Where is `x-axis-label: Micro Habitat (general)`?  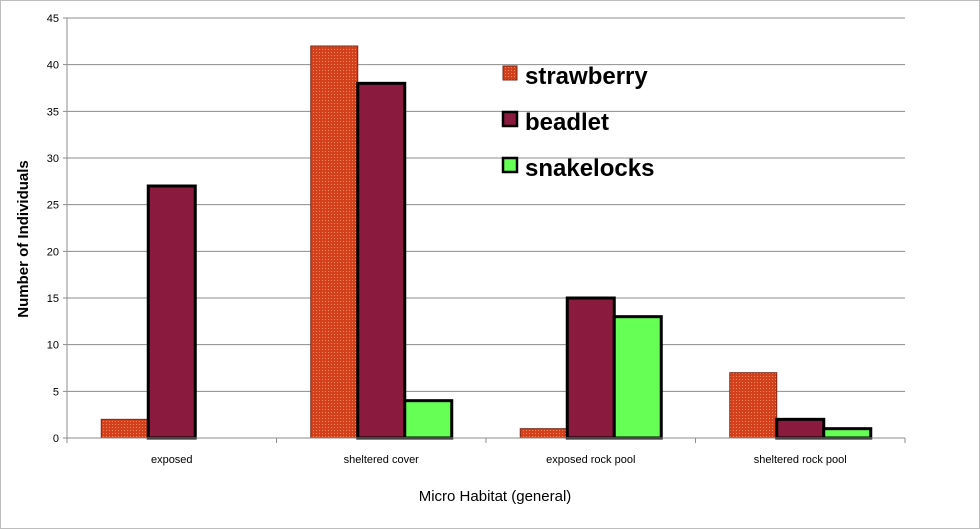
x-axis-label: Micro Habitat (general) is located at coordinates (495, 496).